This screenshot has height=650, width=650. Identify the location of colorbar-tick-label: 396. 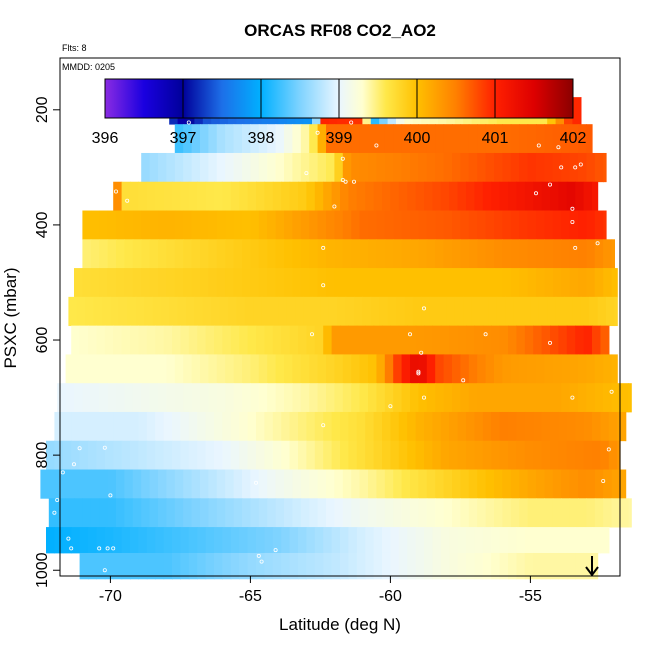
(105, 138).